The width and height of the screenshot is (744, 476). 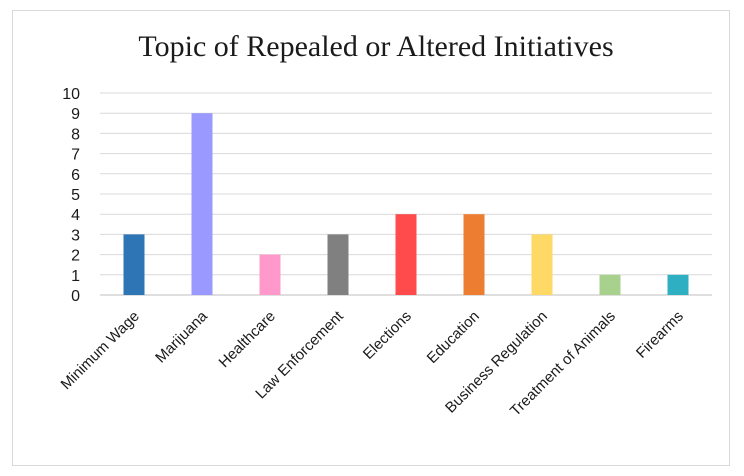 What do you see at coordinates (75, 114) in the screenshot?
I see `y-tick-label: 9` at bounding box center [75, 114].